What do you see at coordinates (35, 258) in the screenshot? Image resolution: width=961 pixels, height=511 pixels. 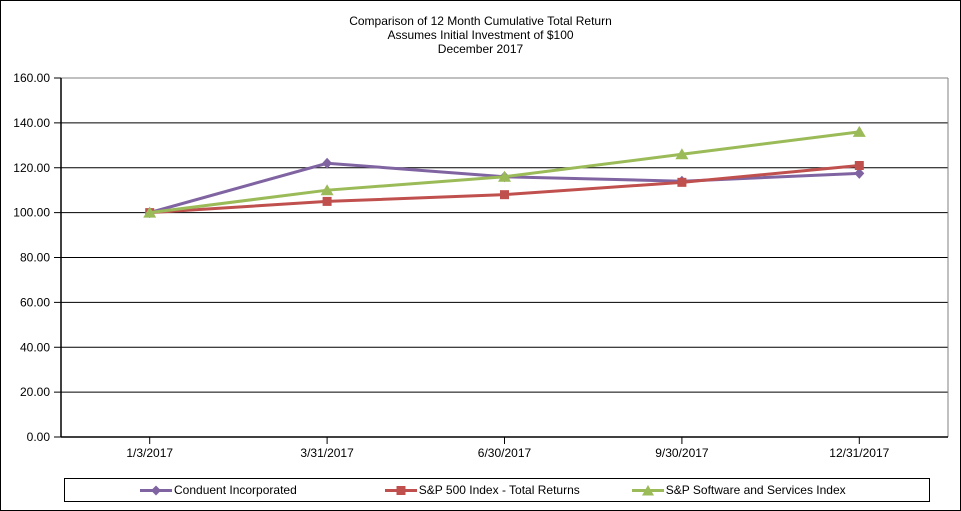 I see `y-axis-label: 80.00` at bounding box center [35, 258].